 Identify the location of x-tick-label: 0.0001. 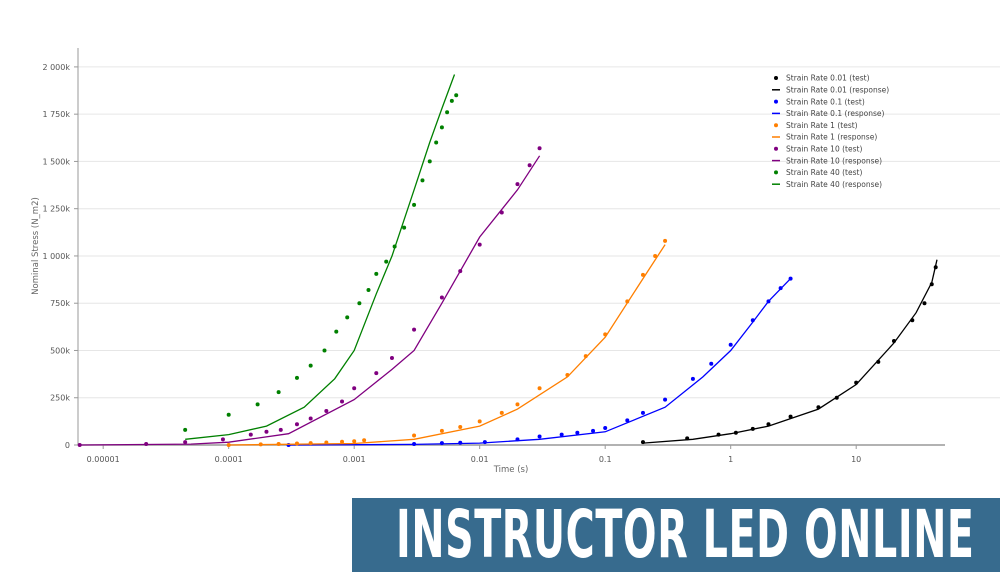
(229, 459).